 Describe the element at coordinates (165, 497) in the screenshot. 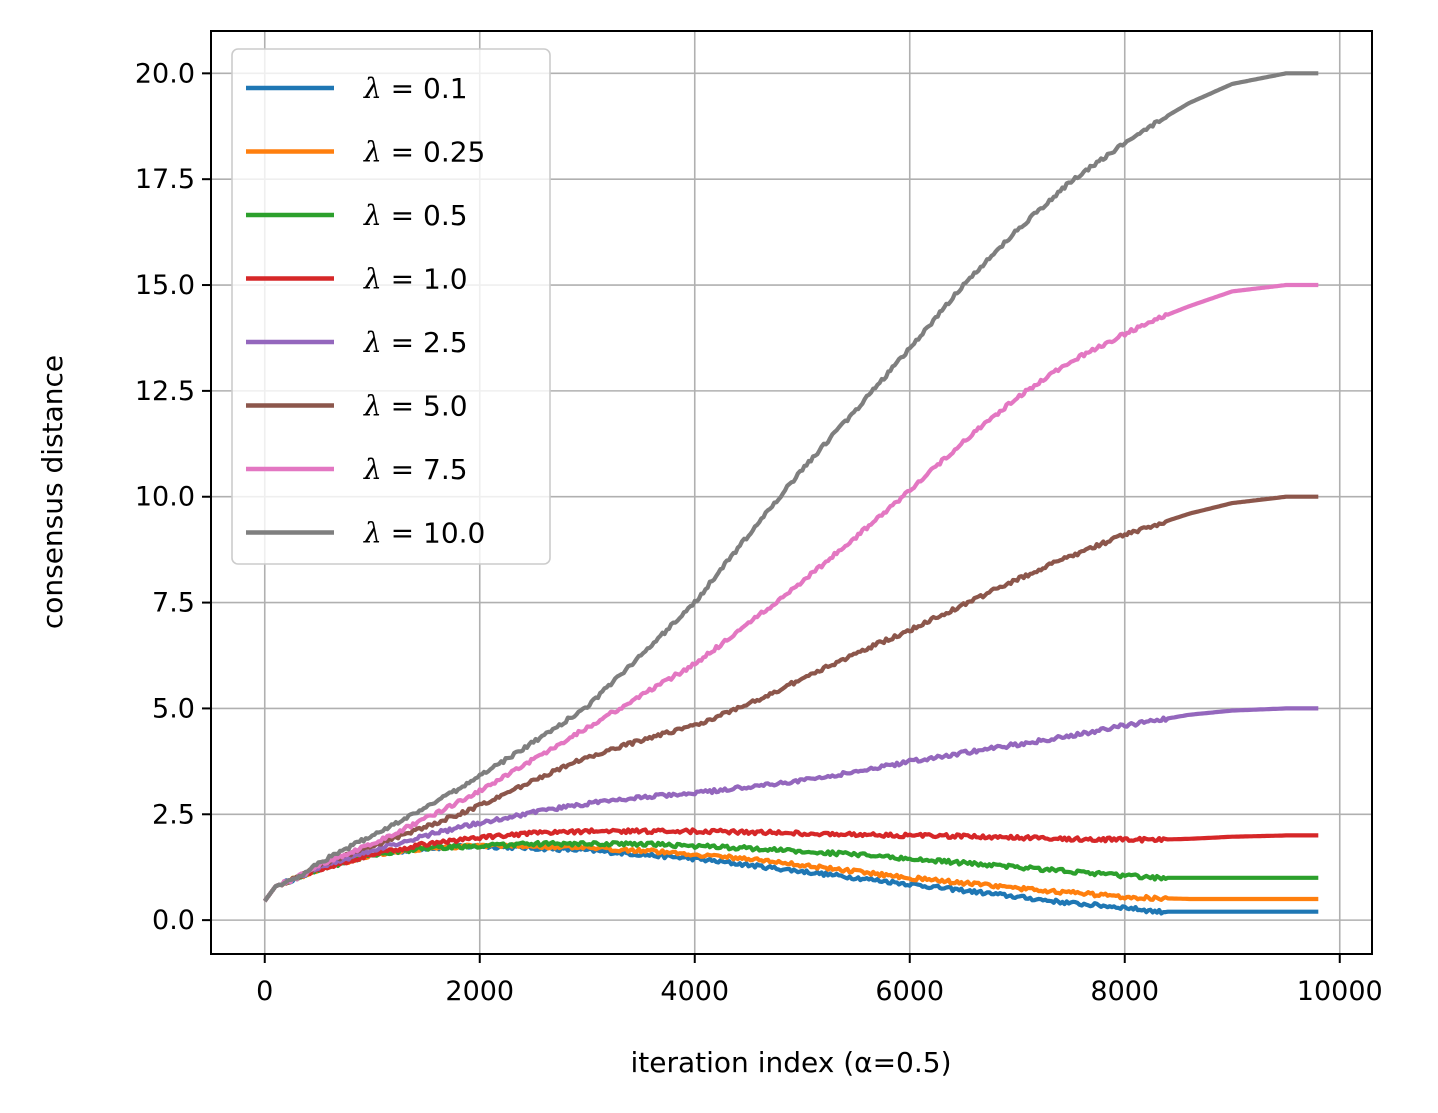

I see `y-tick-label: 10.0` at that location.